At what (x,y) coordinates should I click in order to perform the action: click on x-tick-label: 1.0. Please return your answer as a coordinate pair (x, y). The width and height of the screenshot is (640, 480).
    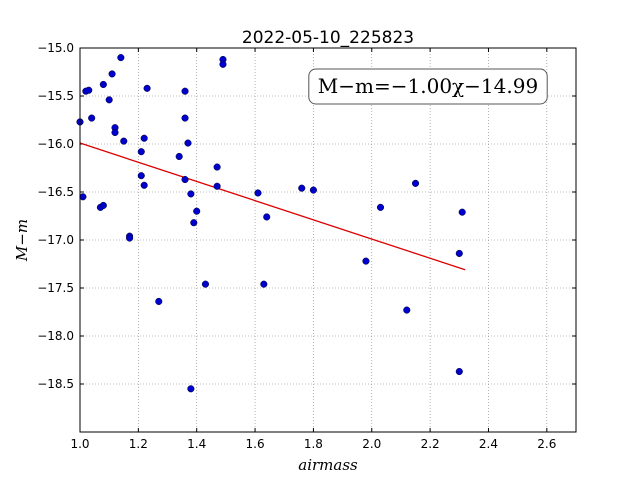
    Looking at the image, I should click on (79, 444).